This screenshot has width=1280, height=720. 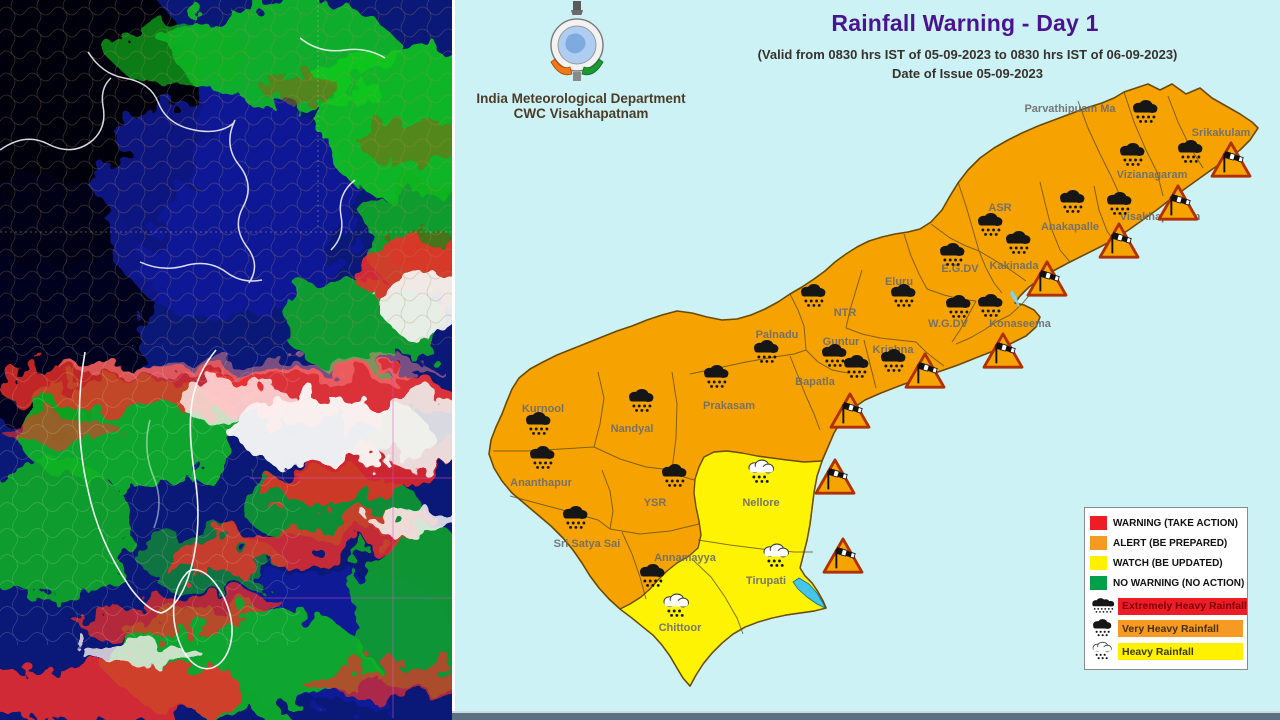 What do you see at coordinates (960, 269) in the screenshot?
I see `district-label-e-g-dv: E.G.DV` at bounding box center [960, 269].